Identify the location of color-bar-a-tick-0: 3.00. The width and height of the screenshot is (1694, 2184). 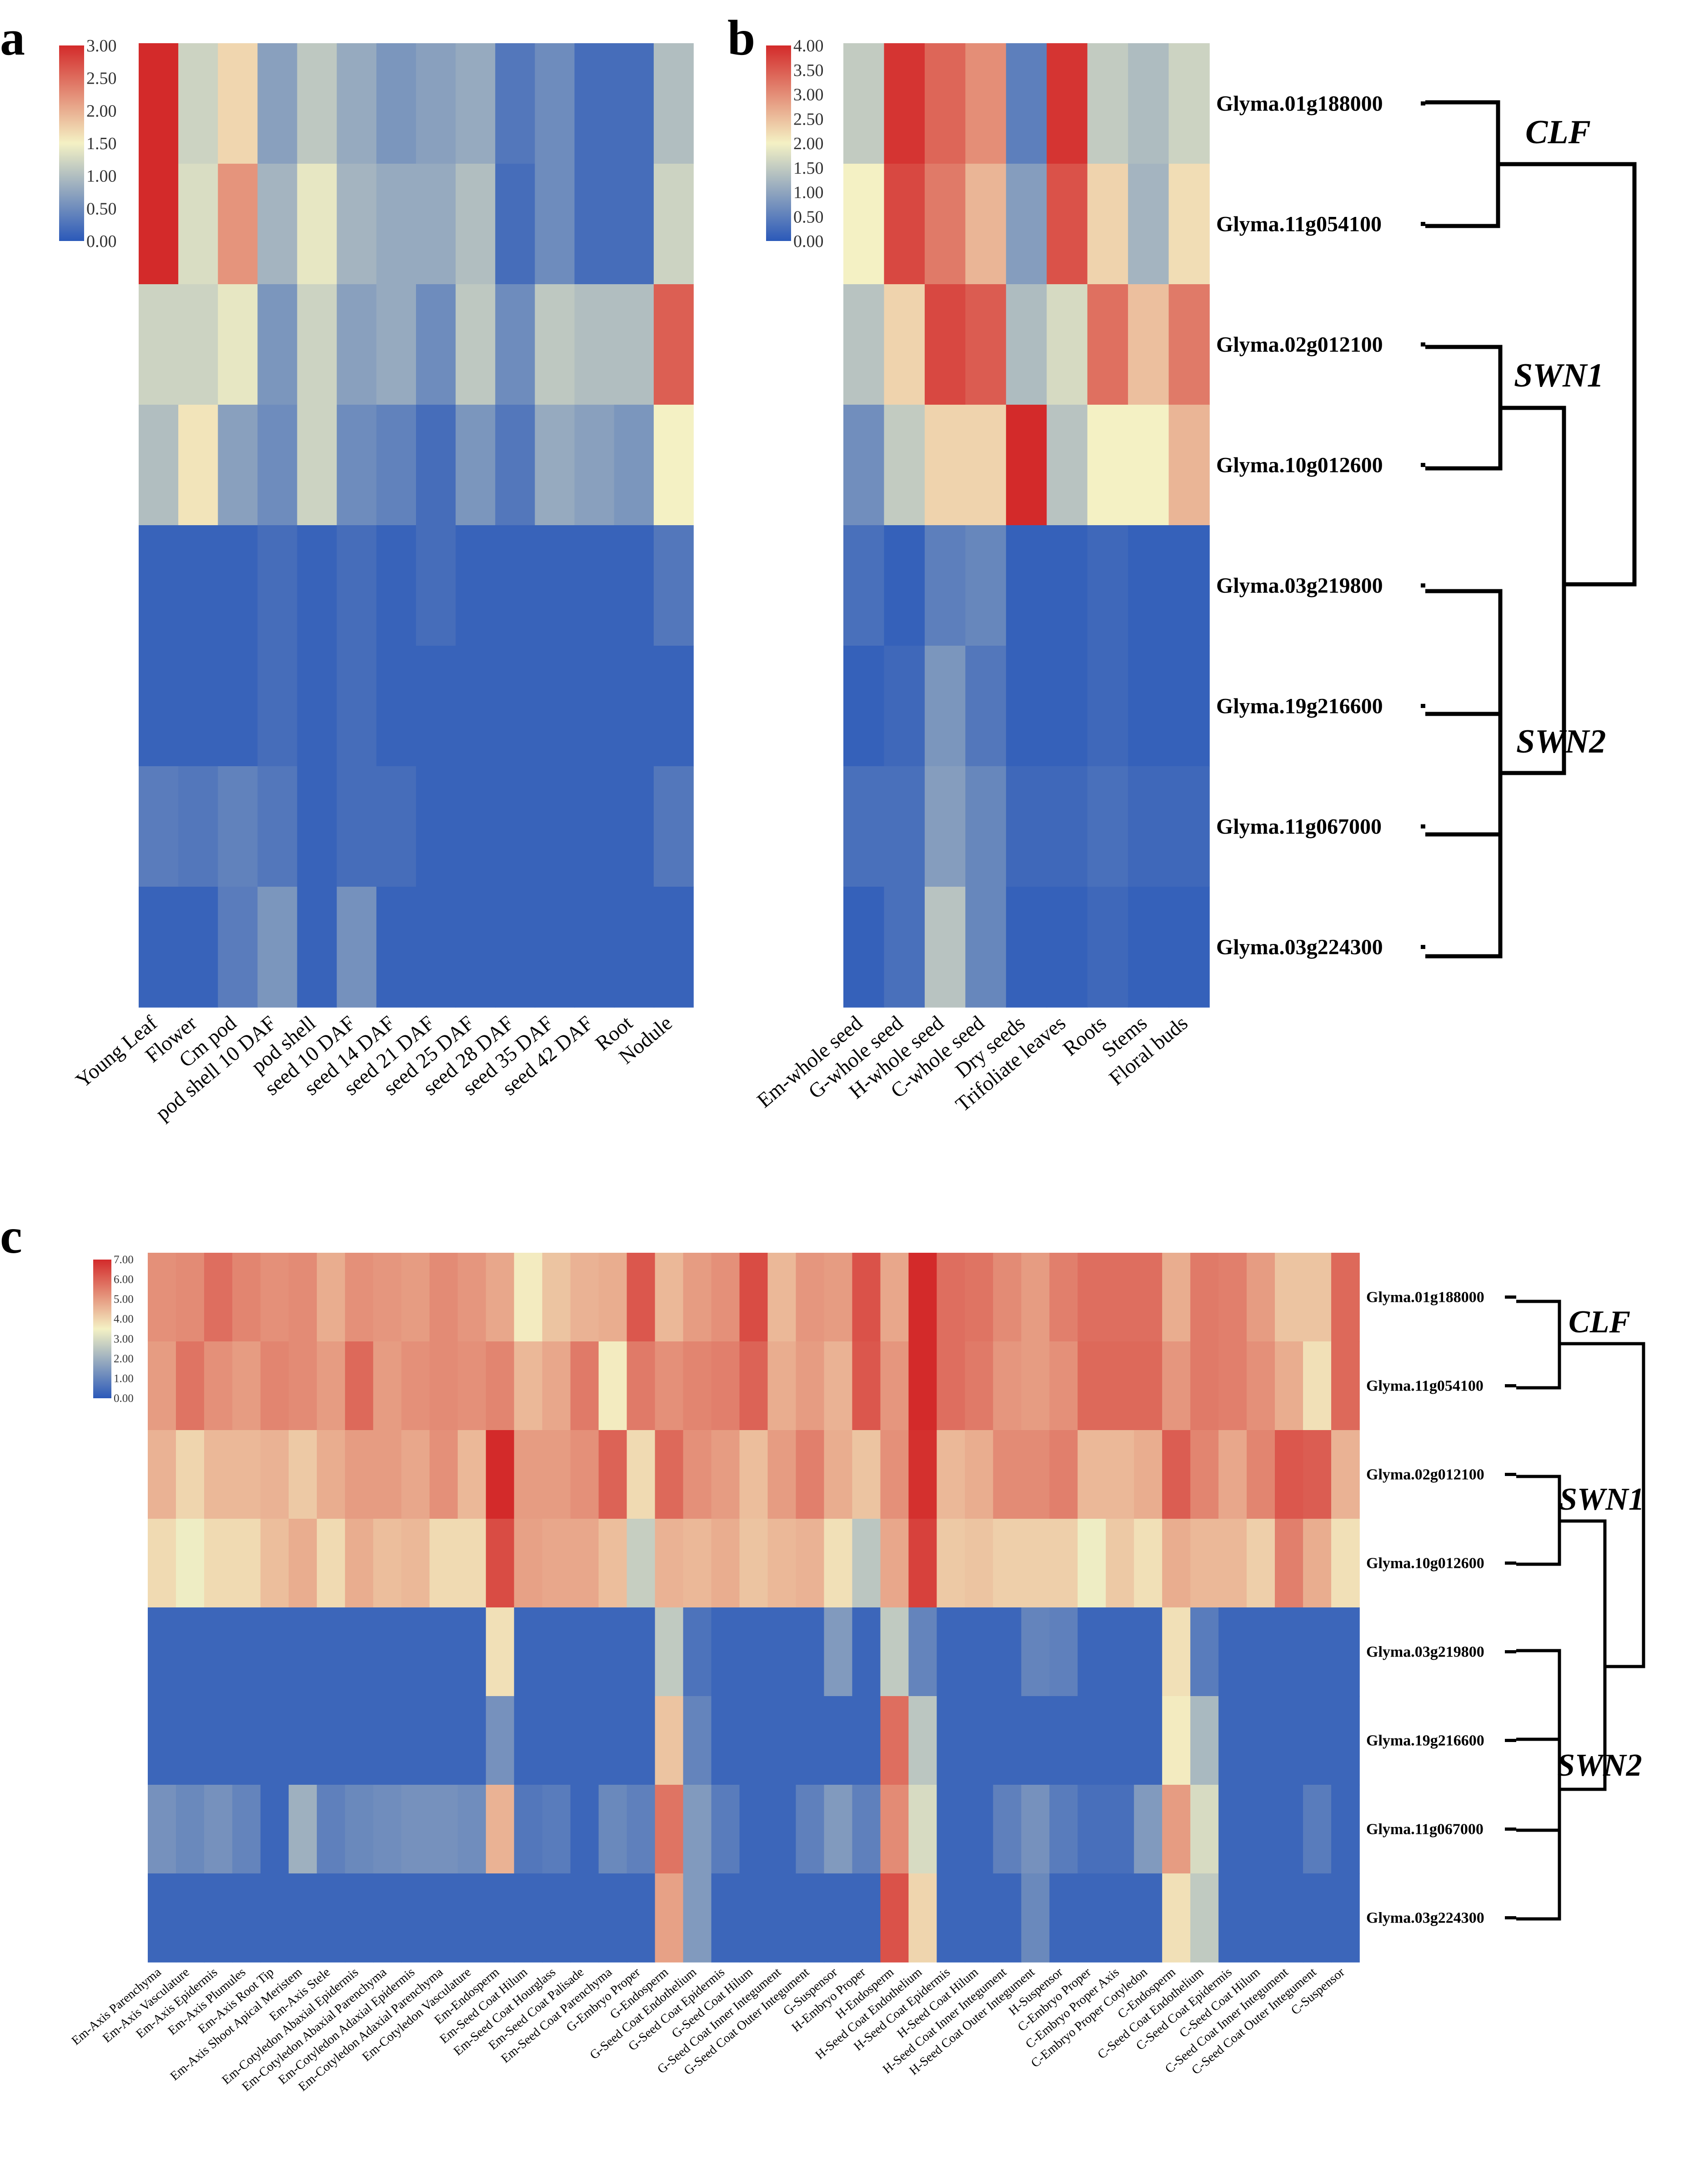
(101, 46).